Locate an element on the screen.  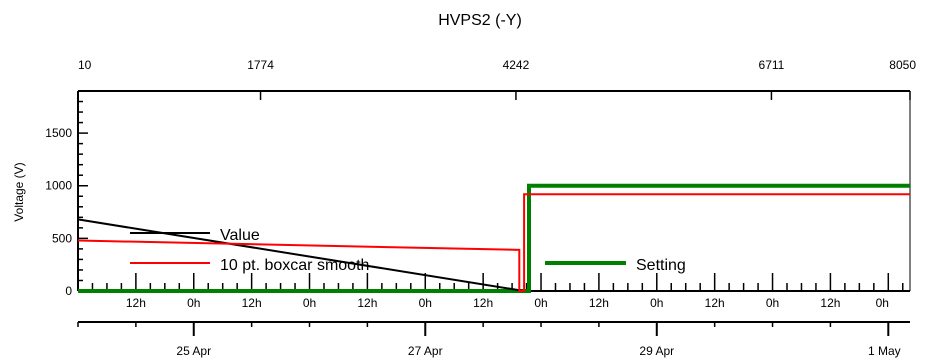
legend-setting-label: Setting is located at coordinates (661, 265).